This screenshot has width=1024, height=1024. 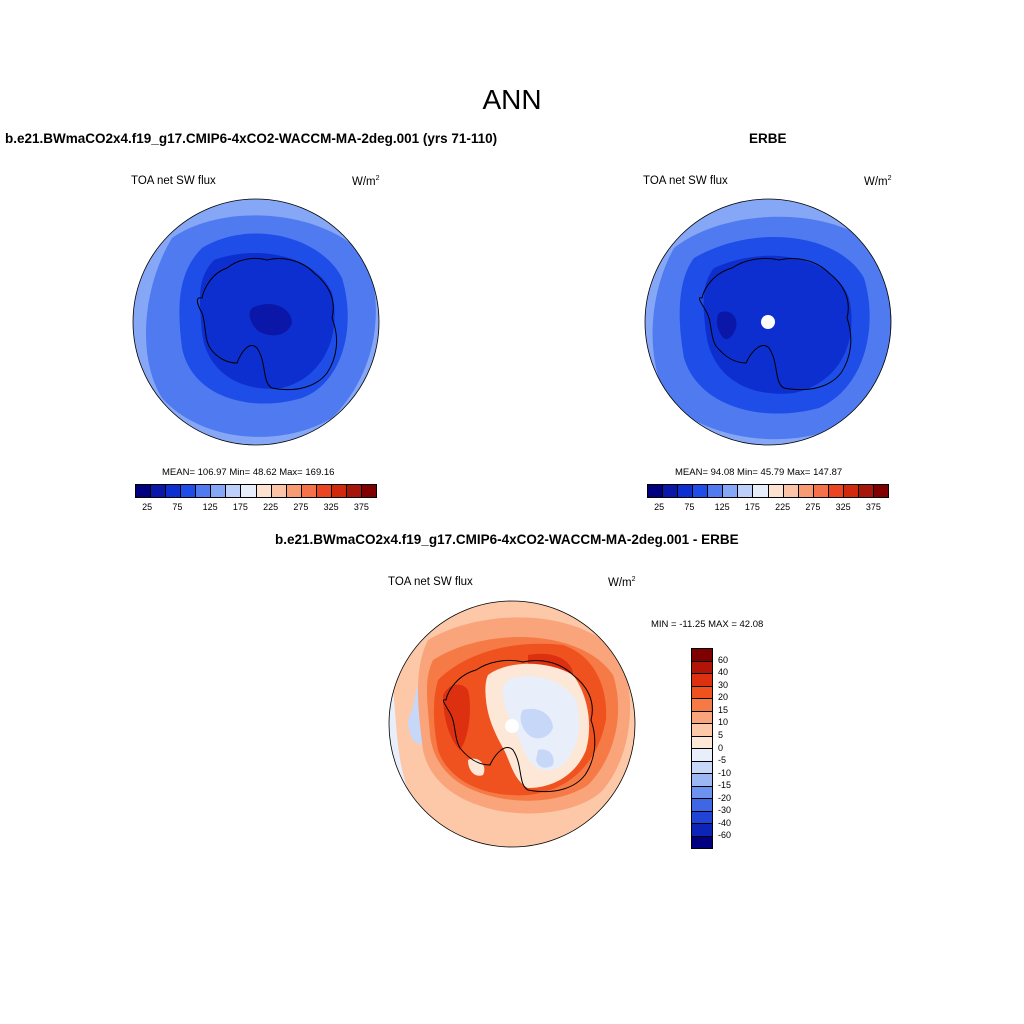 What do you see at coordinates (725, 785) in the screenshot?
I see `colorbar-tick-label: -15` at bounding box center [725, 785].